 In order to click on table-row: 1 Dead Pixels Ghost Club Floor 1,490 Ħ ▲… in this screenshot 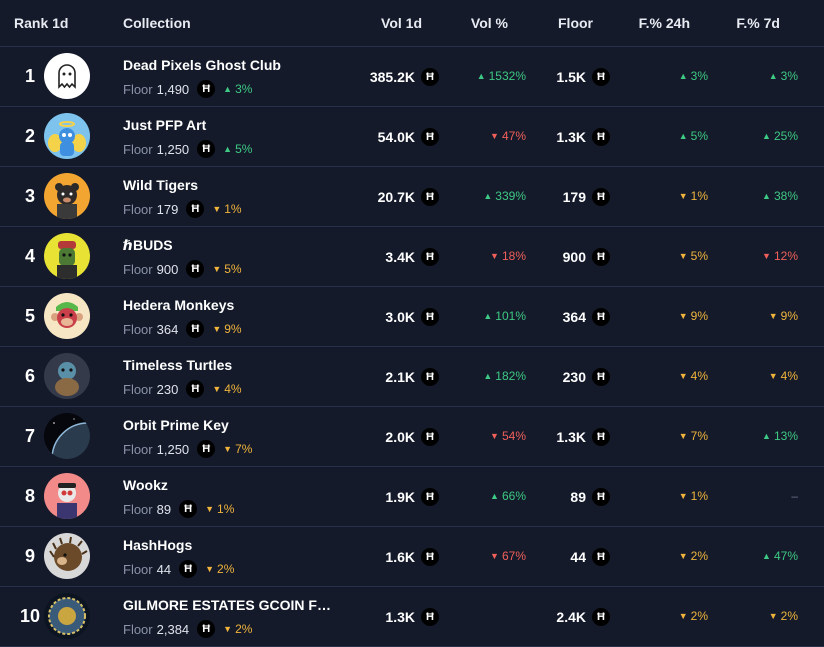, I will do `click(412, 77)`.